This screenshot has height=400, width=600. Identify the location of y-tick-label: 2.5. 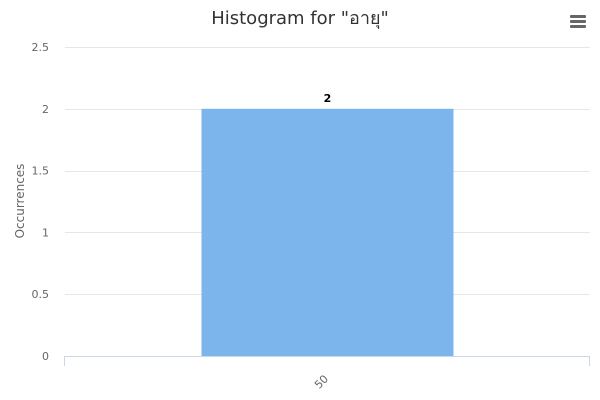
(41, 47).